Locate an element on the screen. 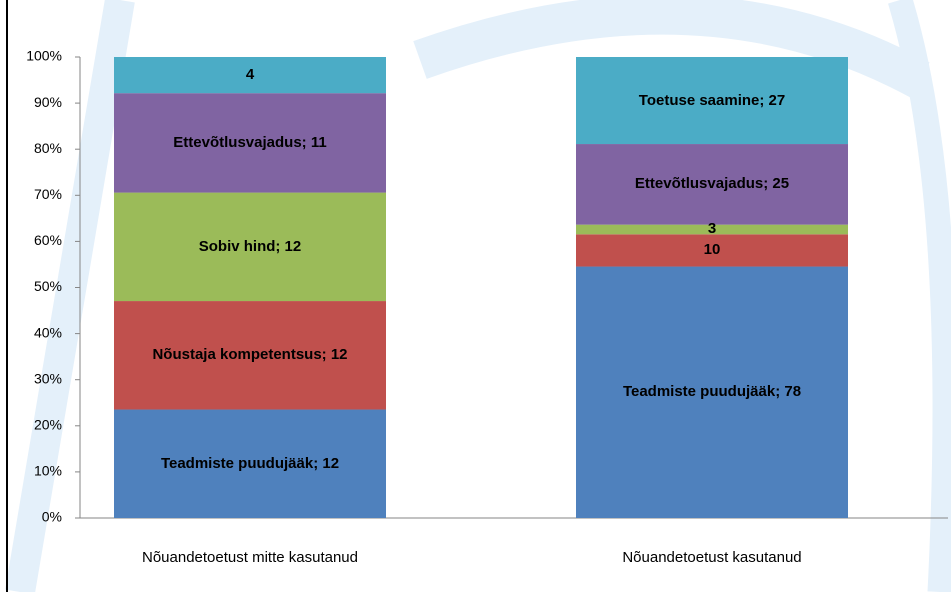 The height and width of the screenshot is (592, 951). y-tick-label: 20% is located at coordinates (48, 425).